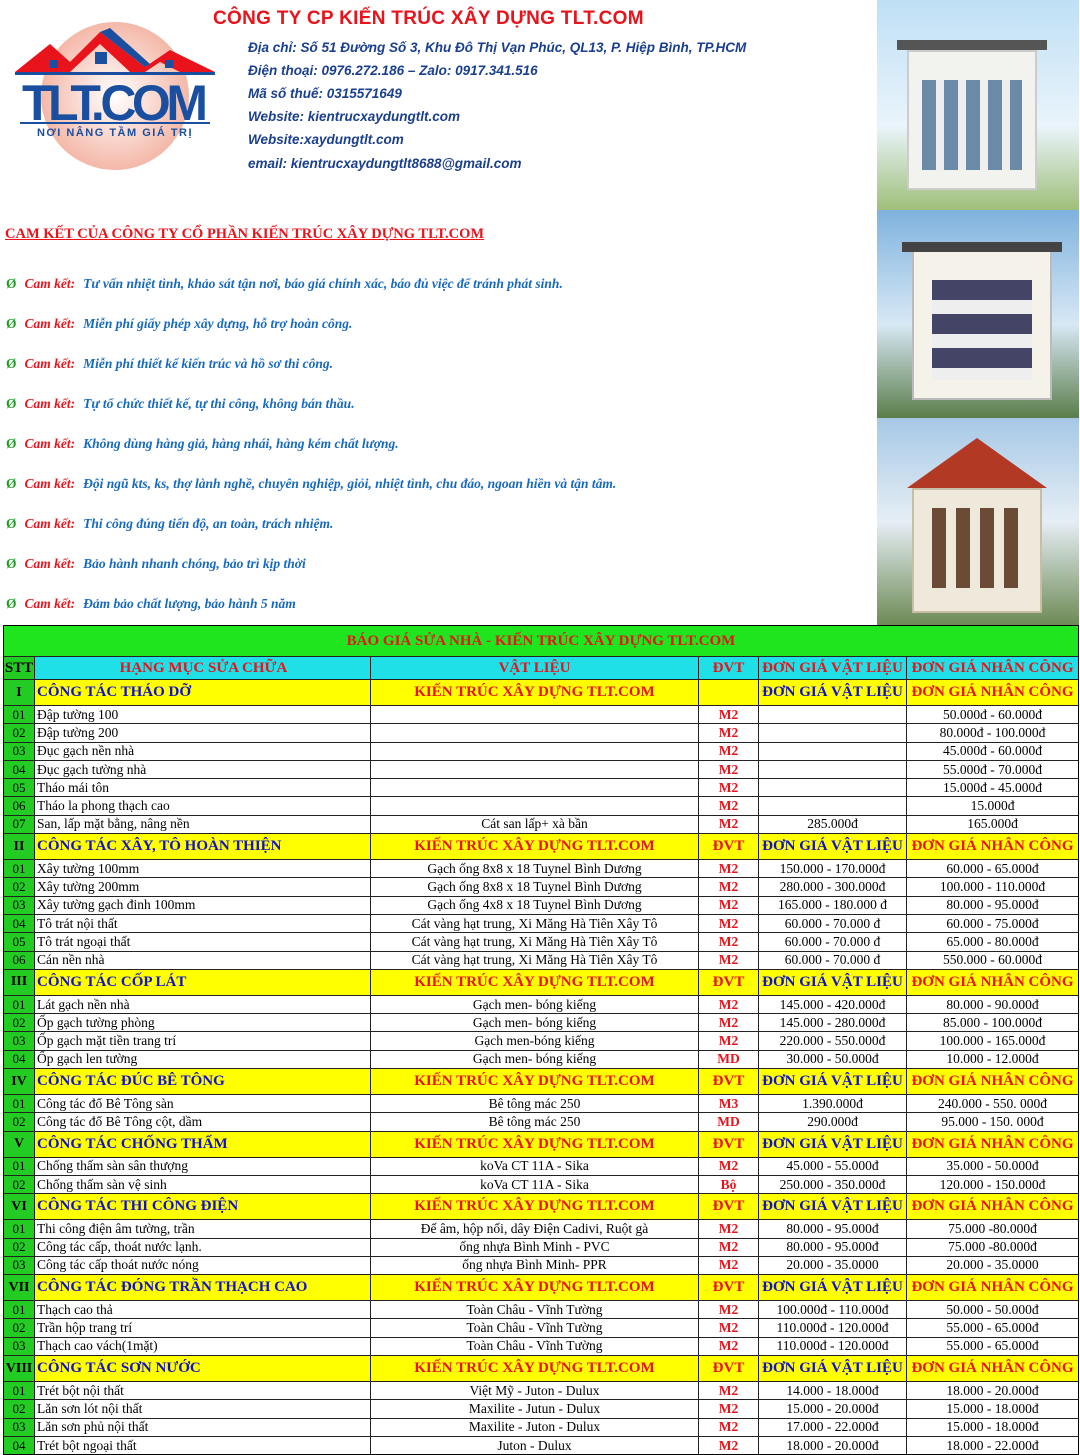 The image size is (1080, 1455). What do you see at coordinates (11, 523) in the screenshot?
I see `bullet-icon: Ø` at bounding box center [11, 523].